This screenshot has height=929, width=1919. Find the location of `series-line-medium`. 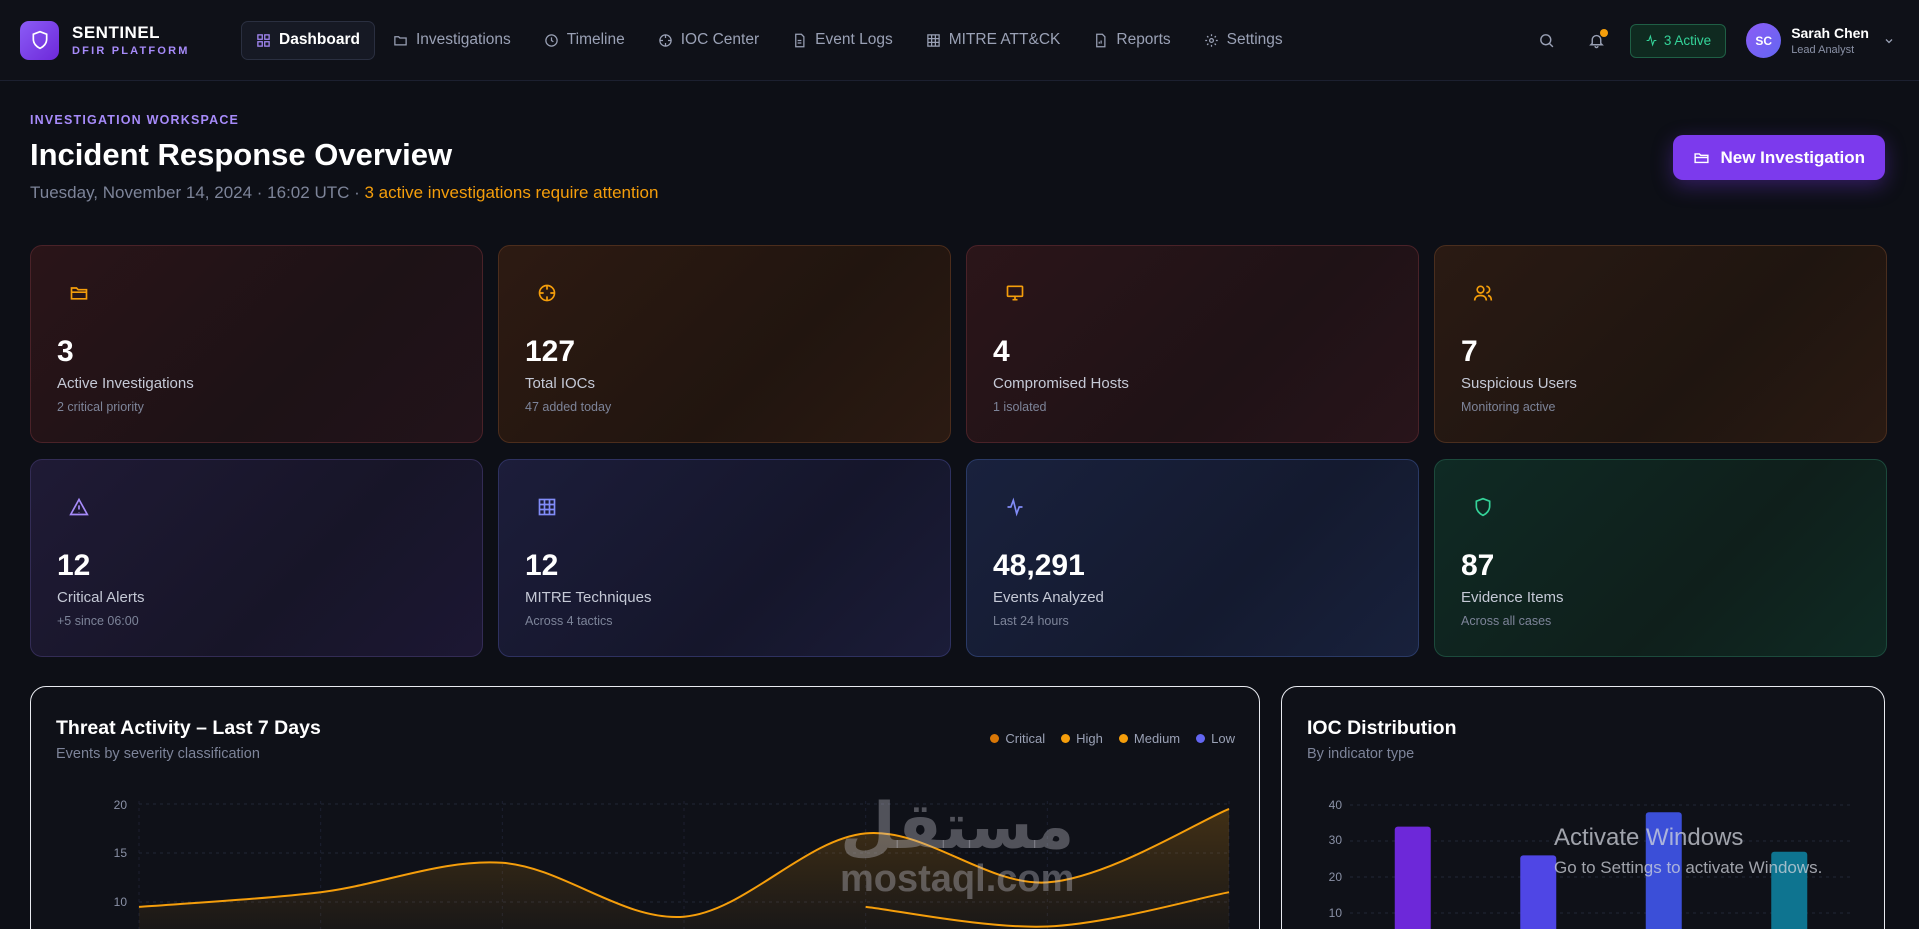

series-line-medium is located at coordinates (1047, 909).